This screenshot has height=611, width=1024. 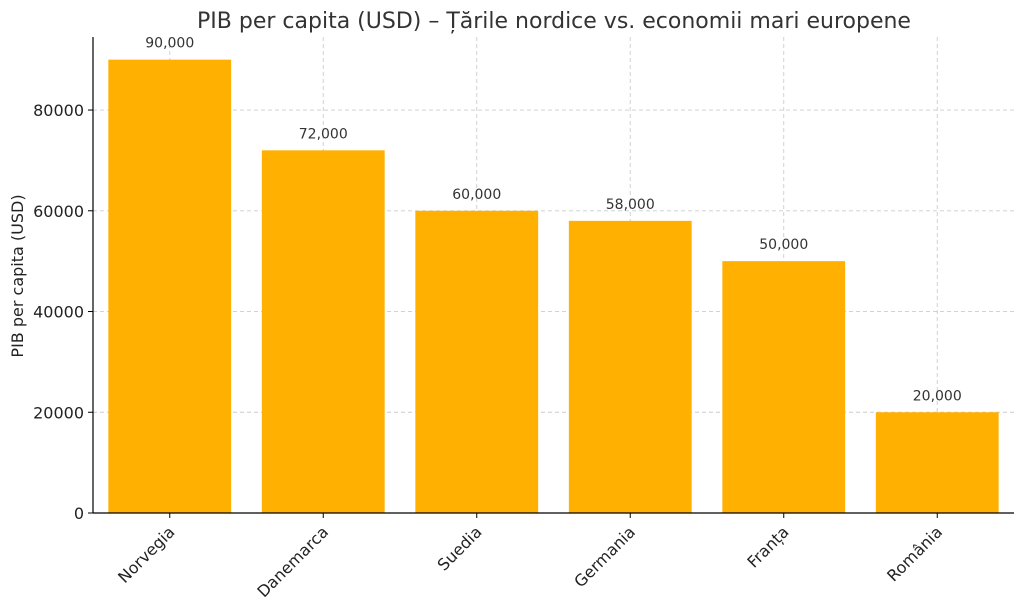 What do you see at coordinates (476, 195) in the screenshot?
I see `data-label: 60,000` at bounding box center [476, 195].